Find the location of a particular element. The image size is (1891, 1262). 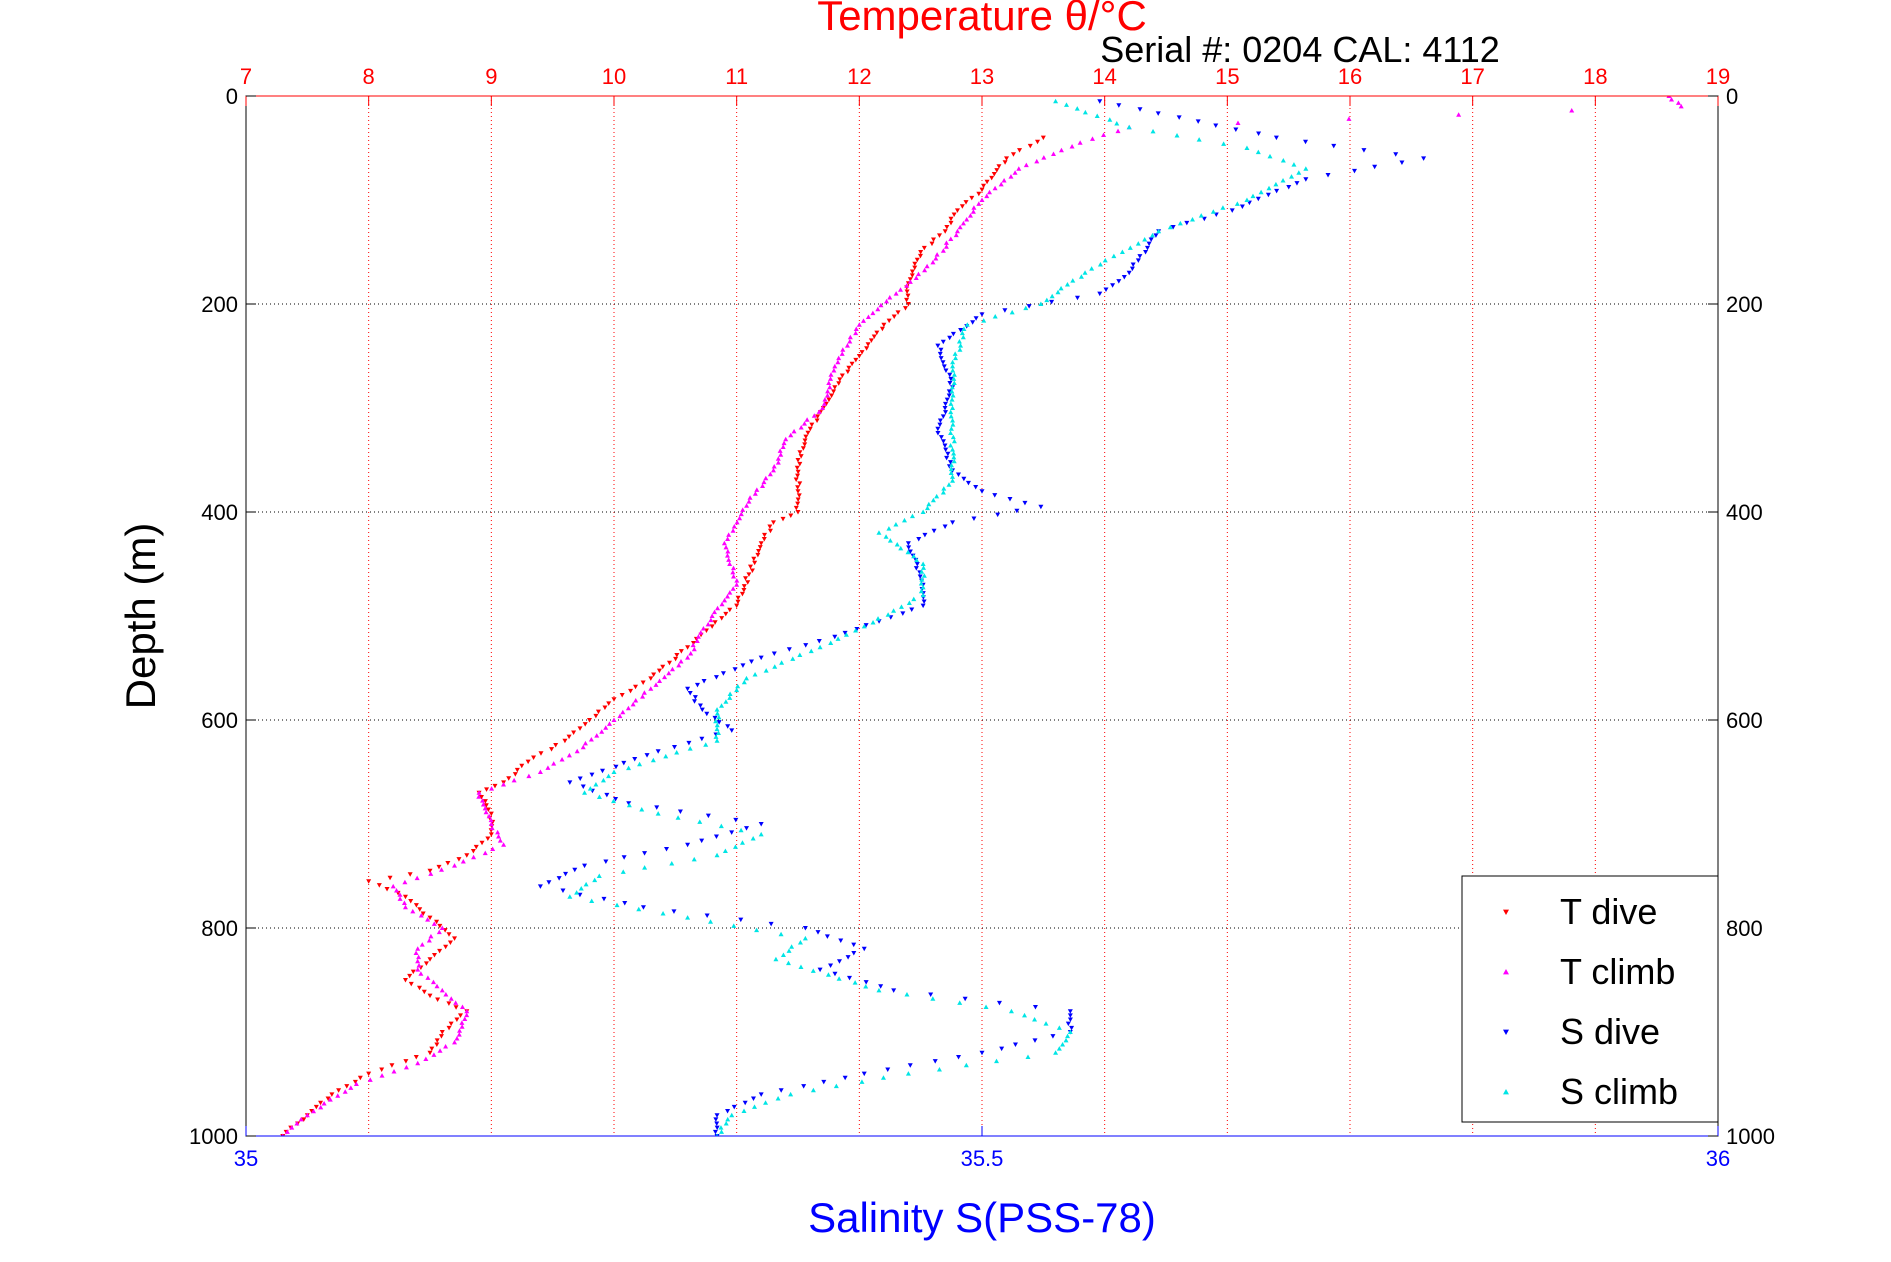

legend-label: T climb is located at coordinates (1617, 971).